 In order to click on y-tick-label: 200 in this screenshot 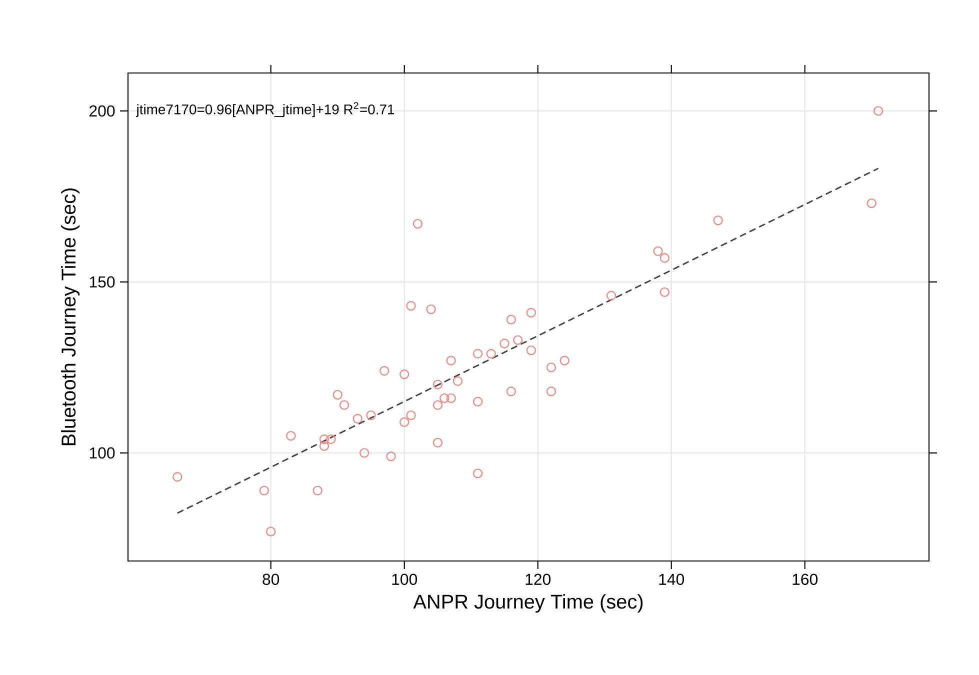, I will do `click(102, 111)`.